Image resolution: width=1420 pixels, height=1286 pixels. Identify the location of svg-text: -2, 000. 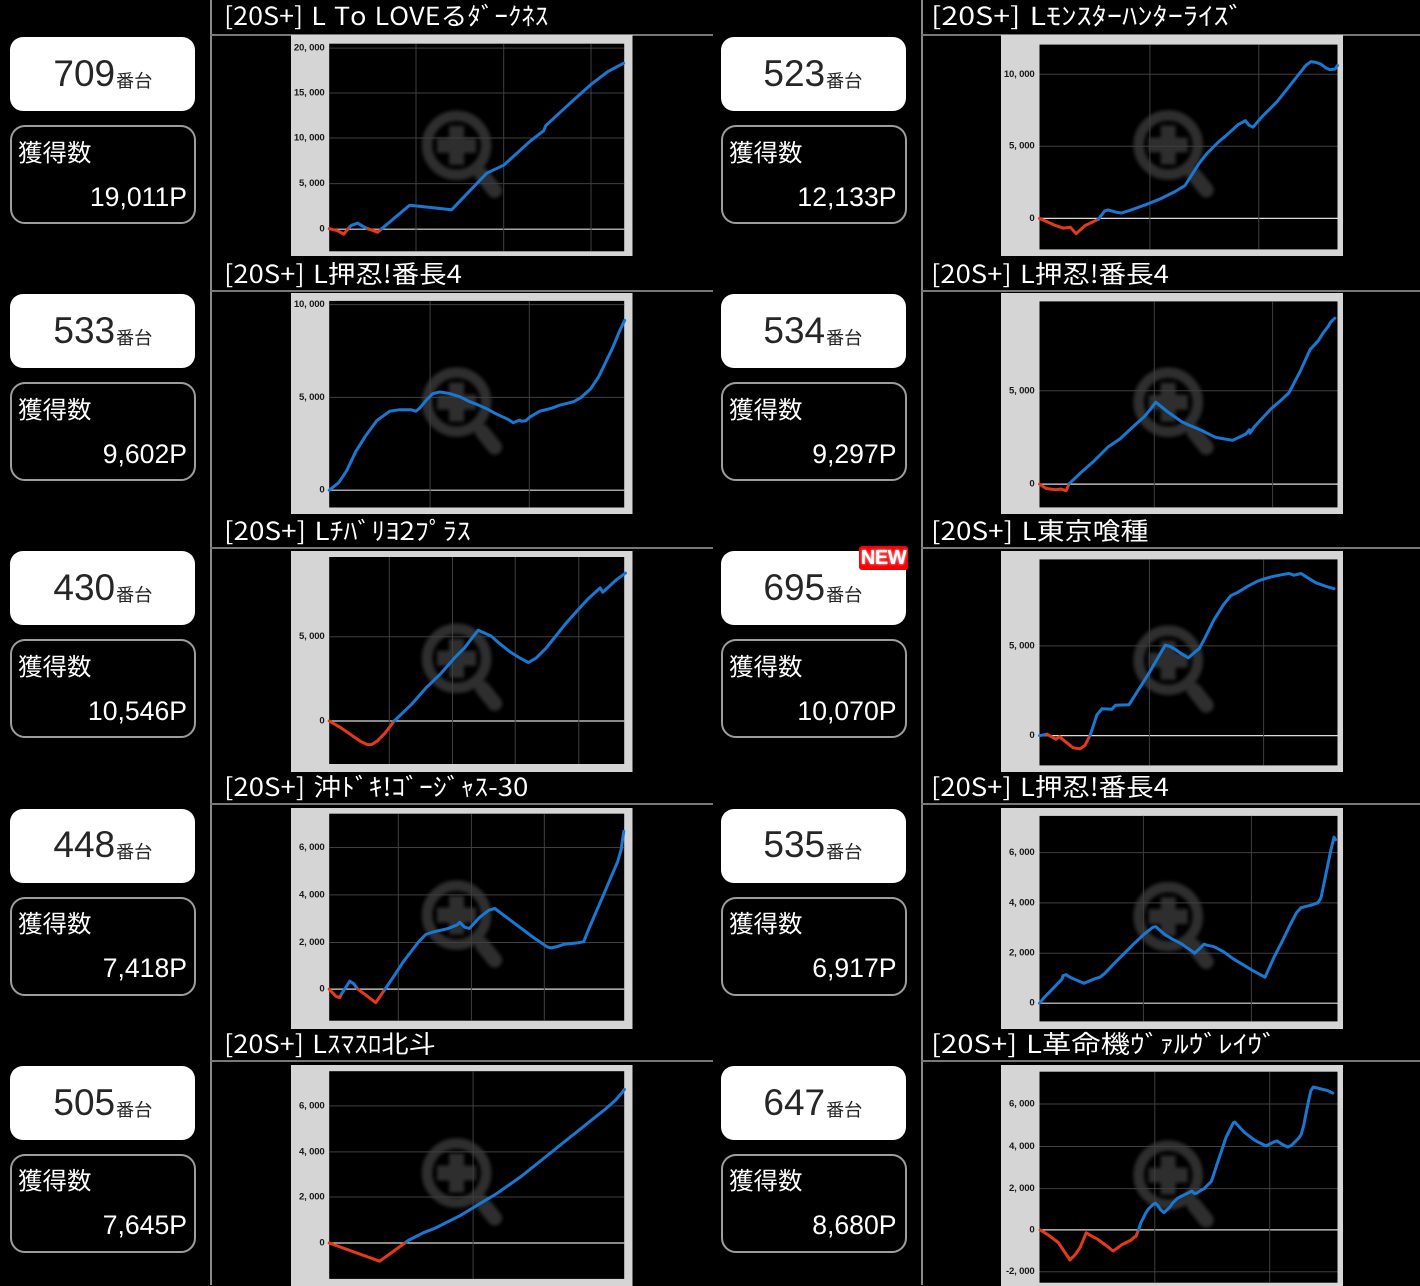
(1020, 1271).